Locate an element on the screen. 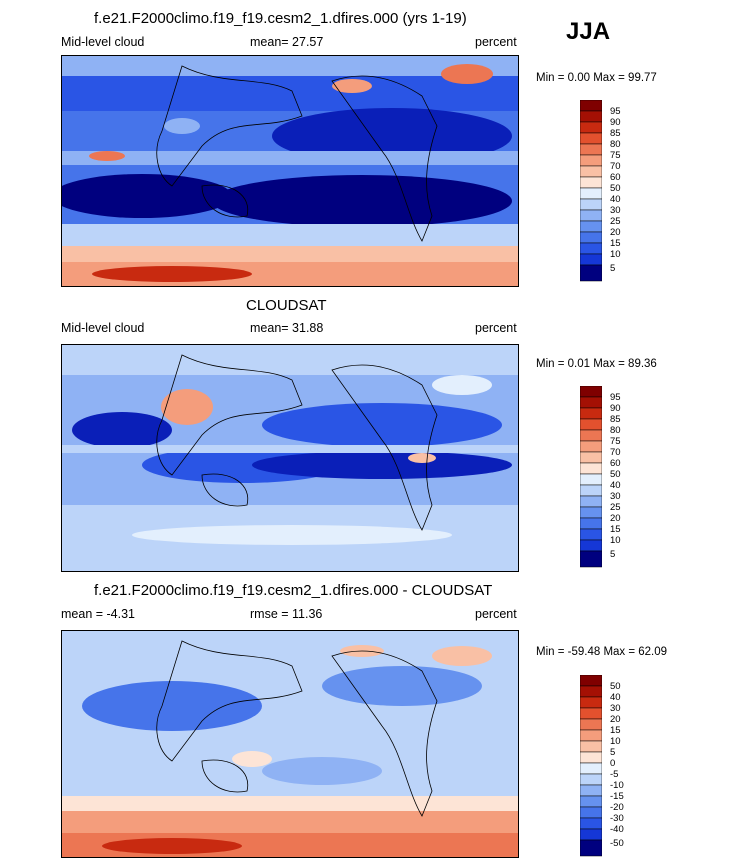 This screenshot has width=732, height=865. panel1-cbar-label: 25 is located at coordinates (615, 221).